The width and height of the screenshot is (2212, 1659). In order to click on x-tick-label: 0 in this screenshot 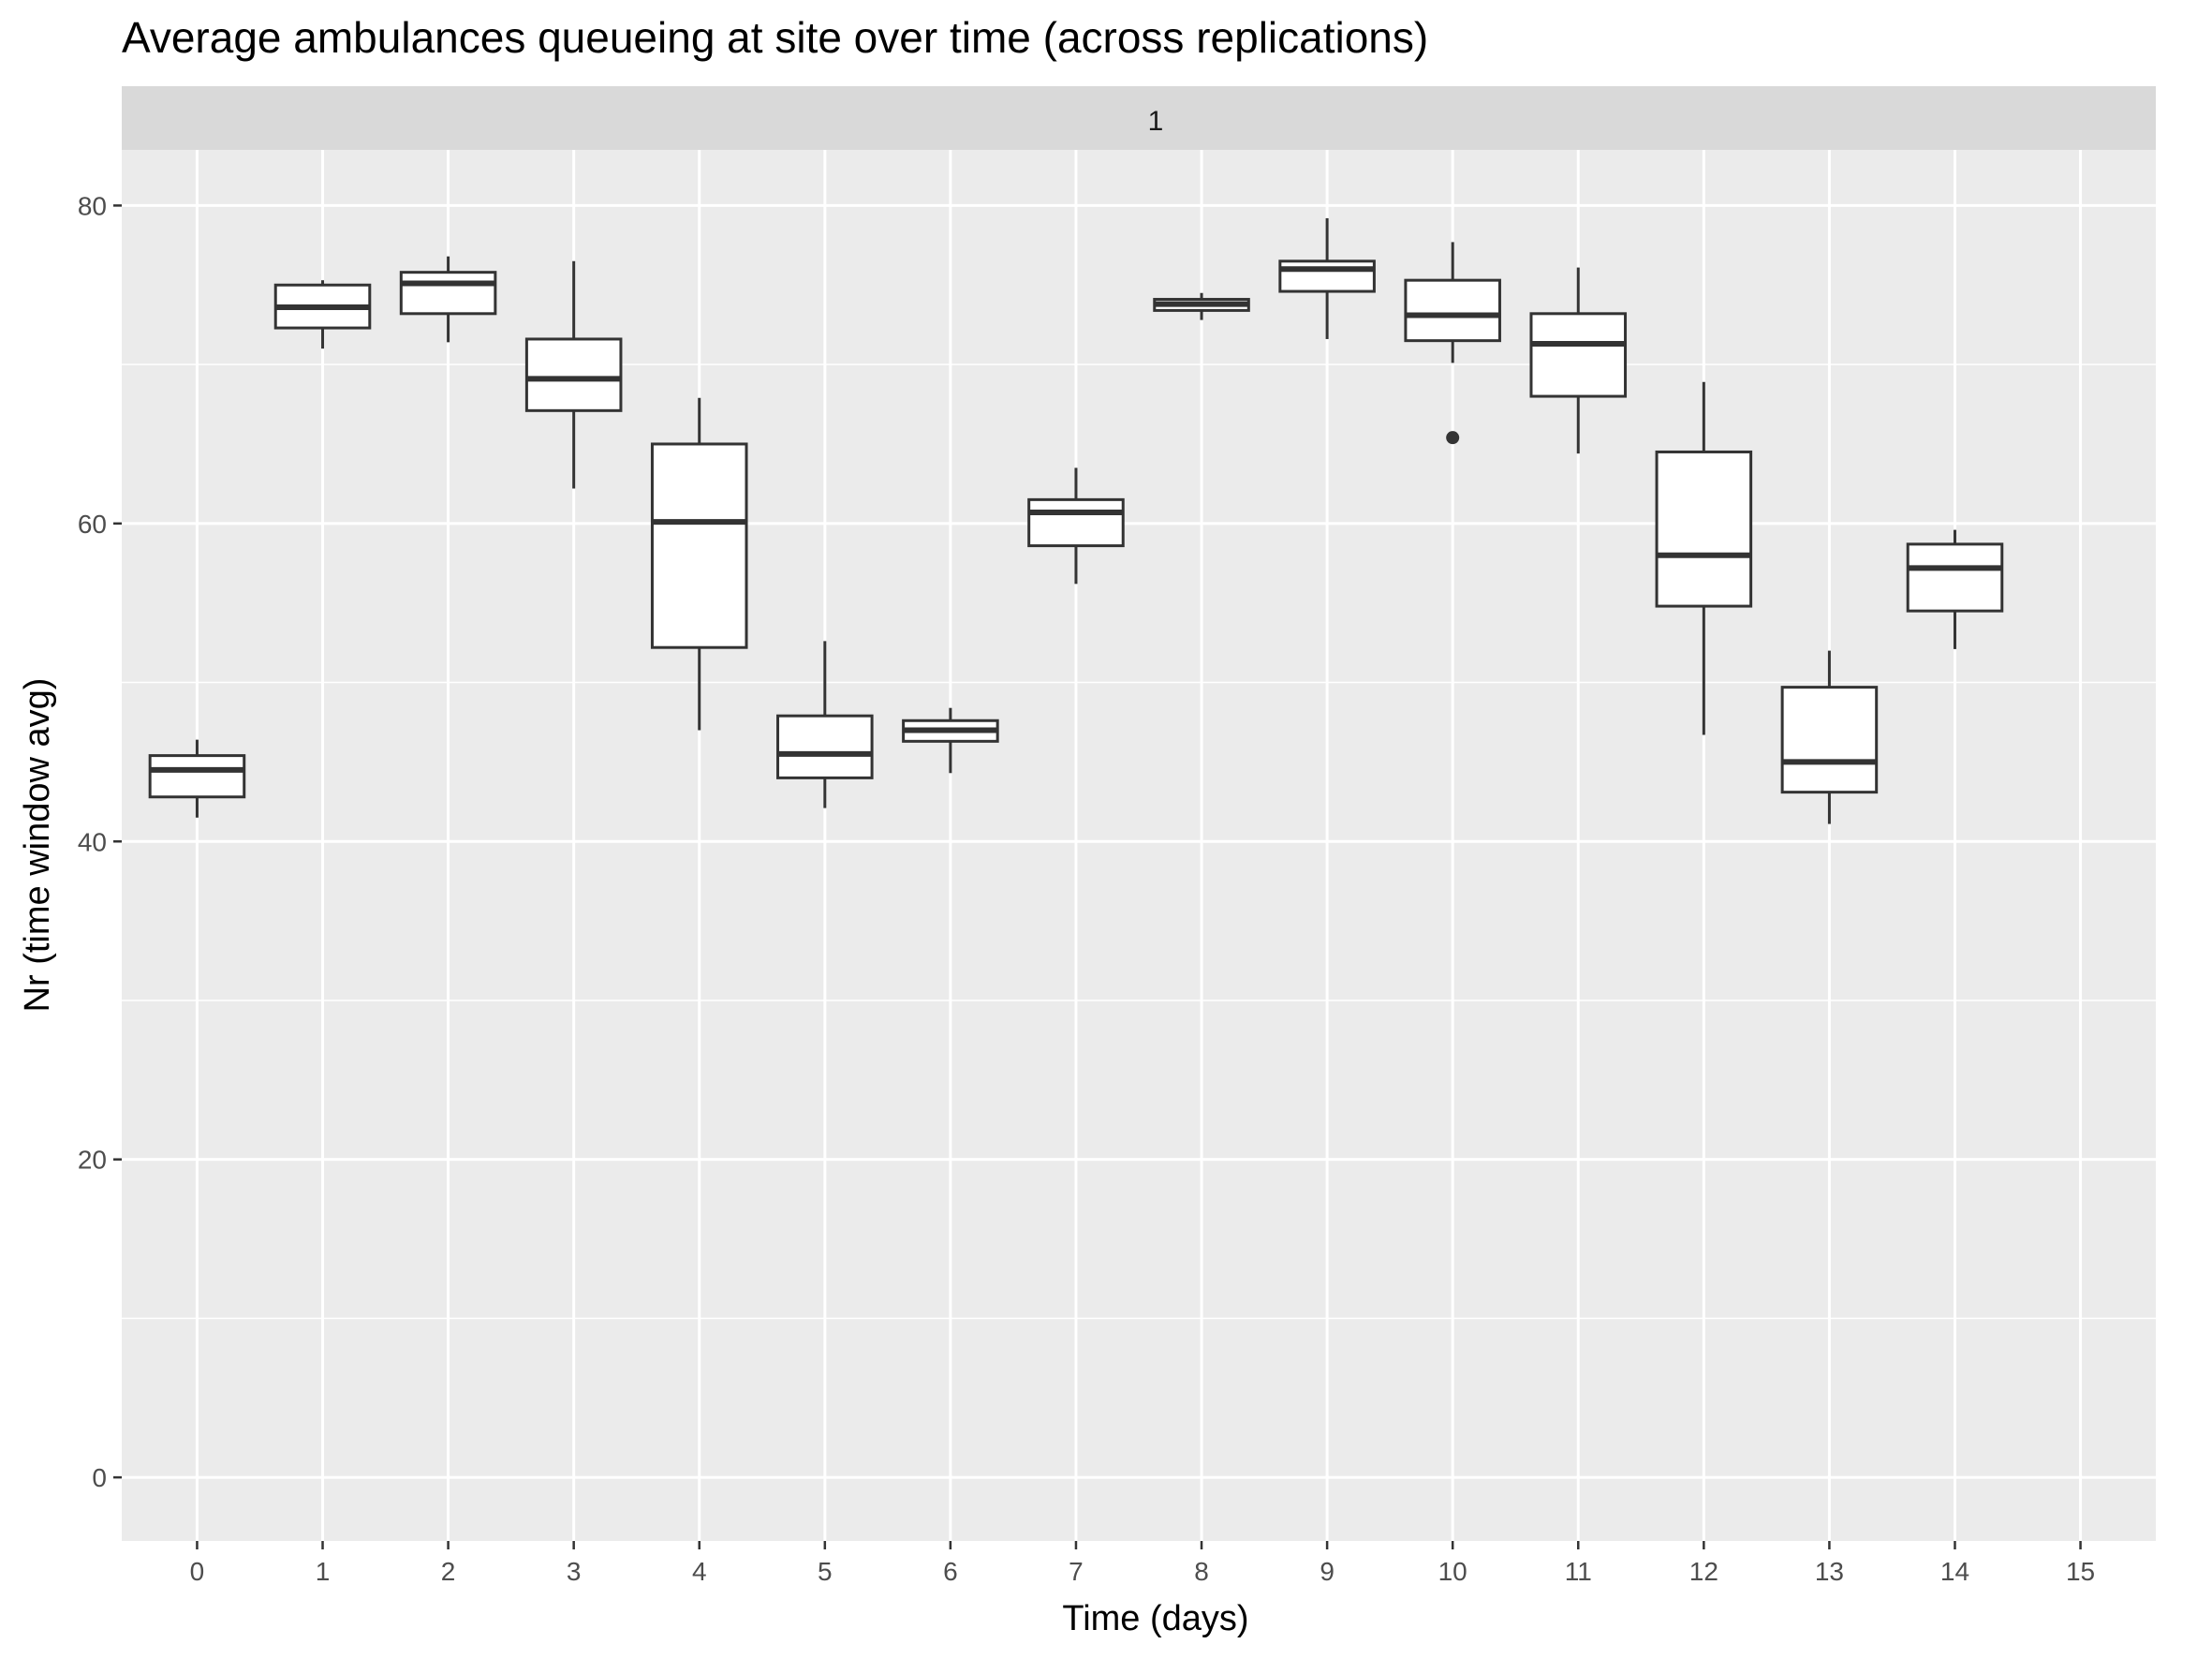, I will do `click(198, 1572)`.